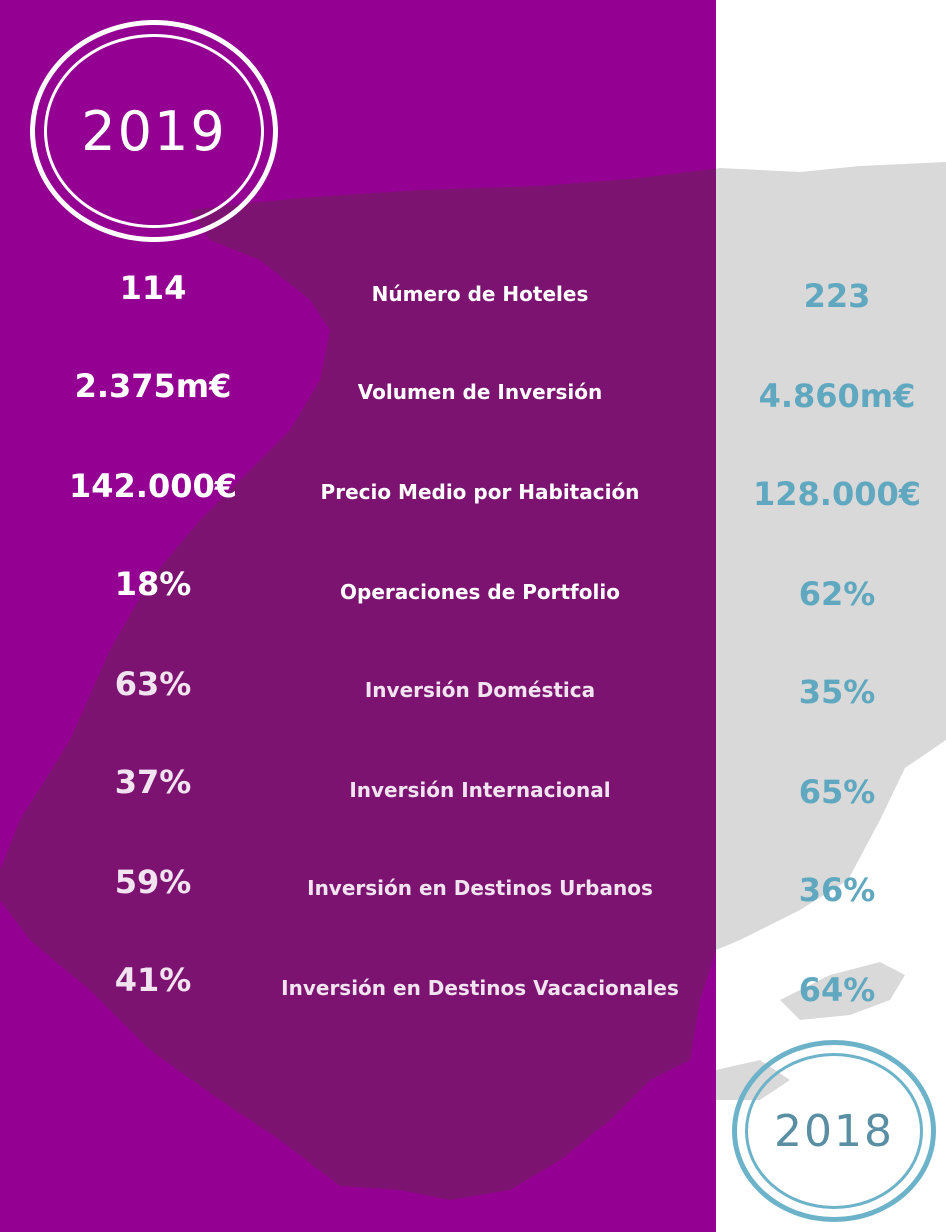  What do you see at coordinates (837, 594) in the screenshot?
I see `value-2018: 62%` at bounding box center [837, 594].